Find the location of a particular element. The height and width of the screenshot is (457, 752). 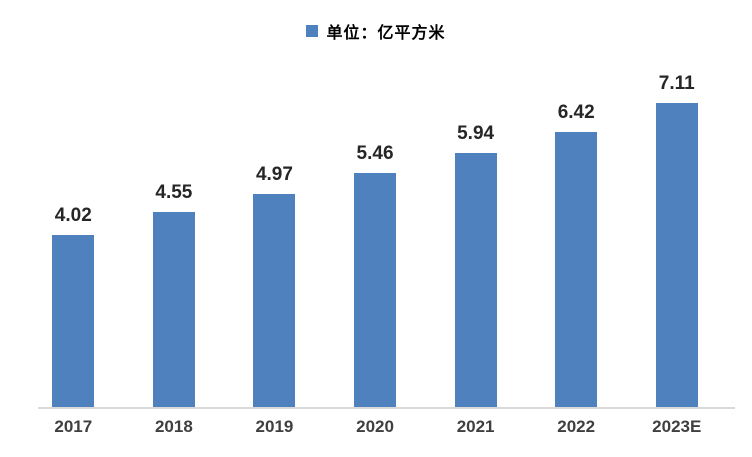

legend-swatch-icon is located at coordinates (312, 31).